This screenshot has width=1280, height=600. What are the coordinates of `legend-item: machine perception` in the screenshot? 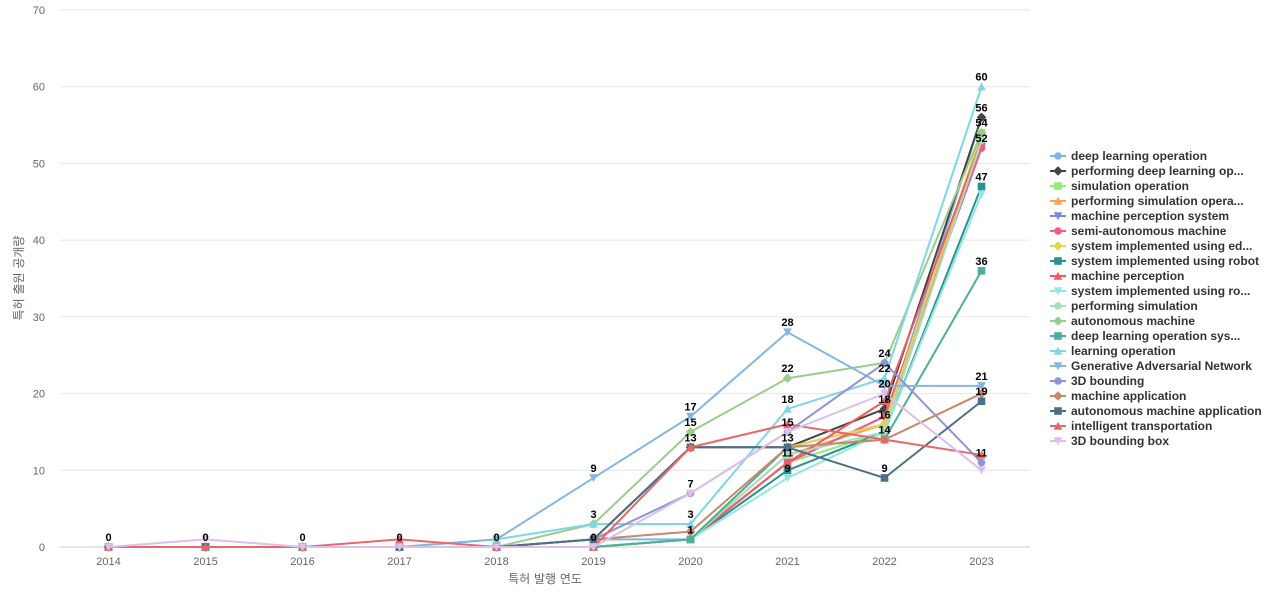 It's located at (1117, 276).